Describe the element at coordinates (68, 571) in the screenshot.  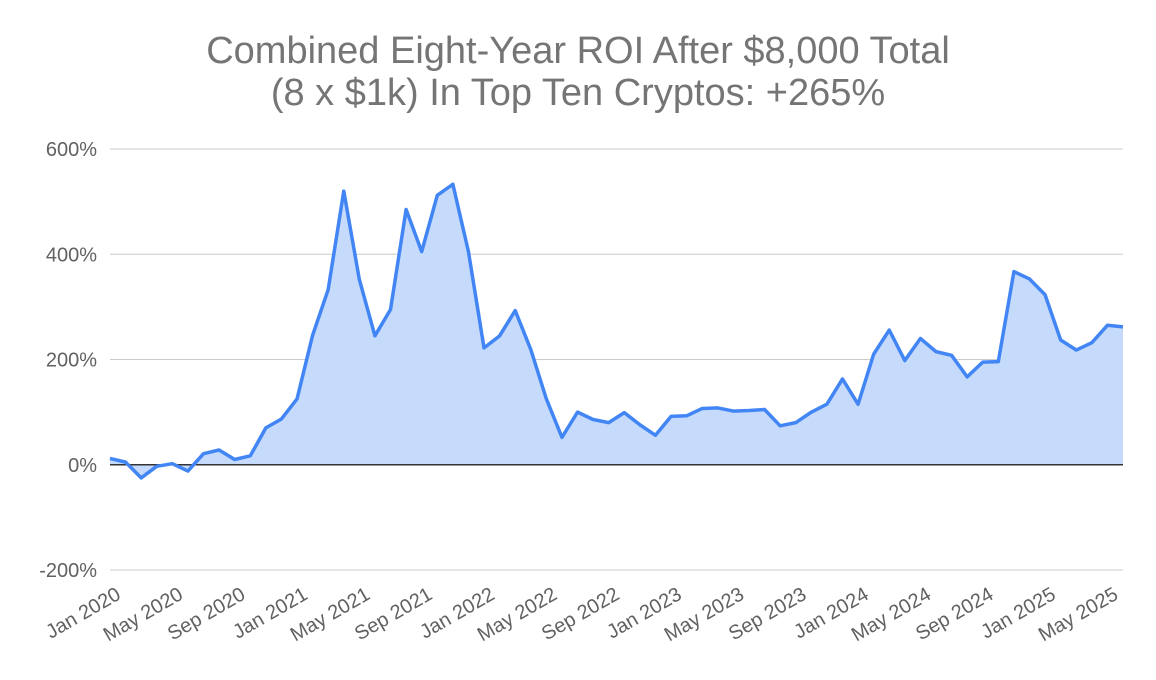
I see `y-tick-label: -200%` at that location.